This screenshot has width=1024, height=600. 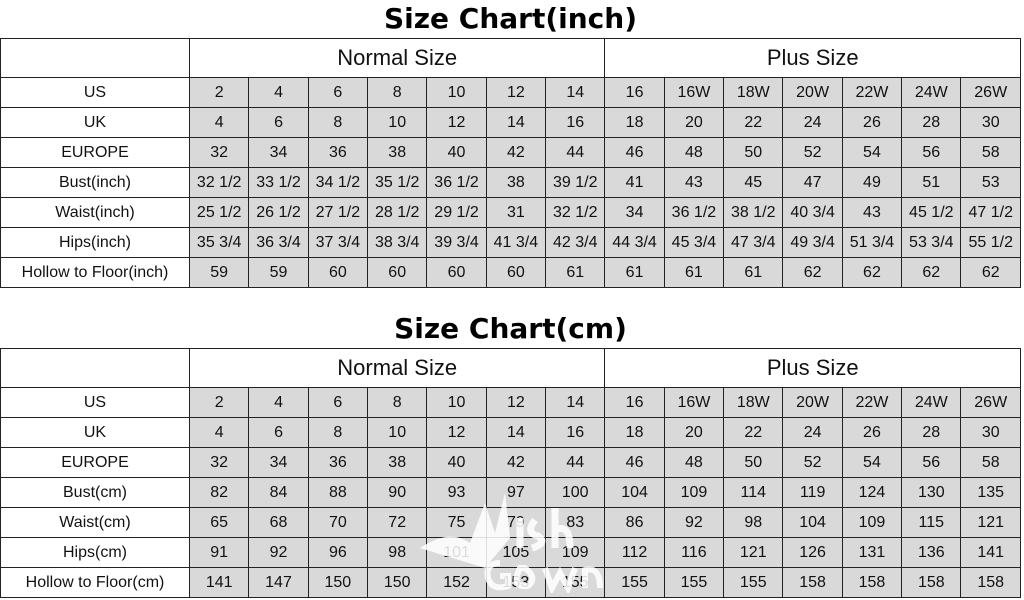 I want to click on size-cell: 45 1/2, so click(x=931, y=212).